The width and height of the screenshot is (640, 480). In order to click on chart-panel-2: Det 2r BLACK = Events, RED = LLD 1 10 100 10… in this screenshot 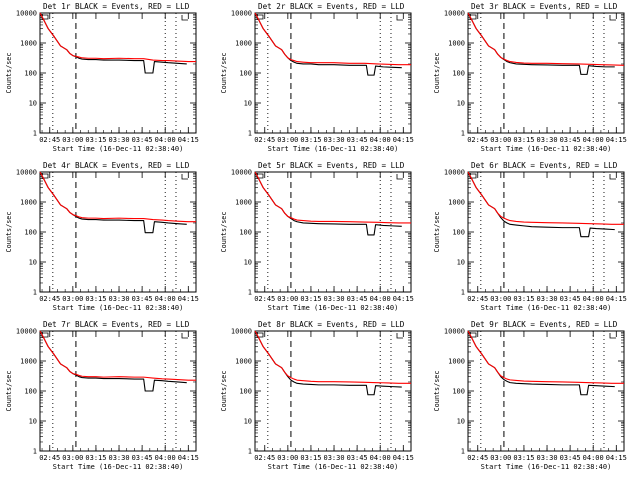, I will do `click(317, 77)`.